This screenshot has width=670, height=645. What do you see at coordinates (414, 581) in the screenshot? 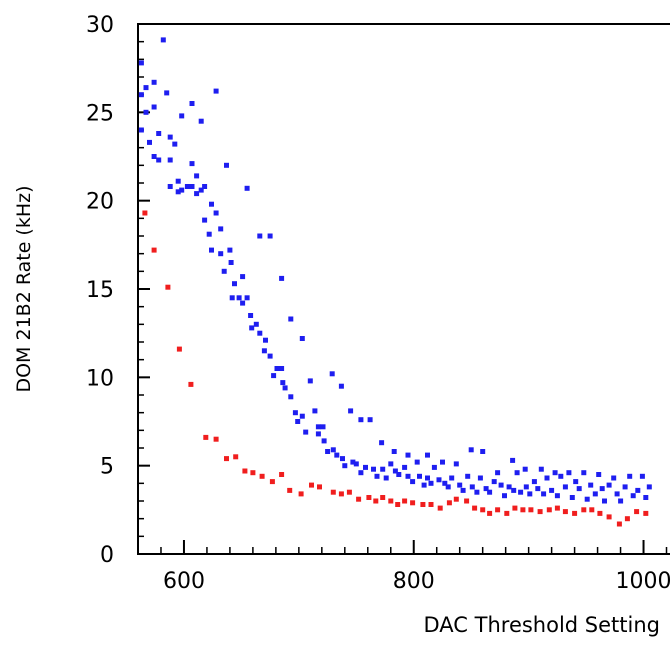
I see `x-tick-label: 800` at bounding box center [414, 581].